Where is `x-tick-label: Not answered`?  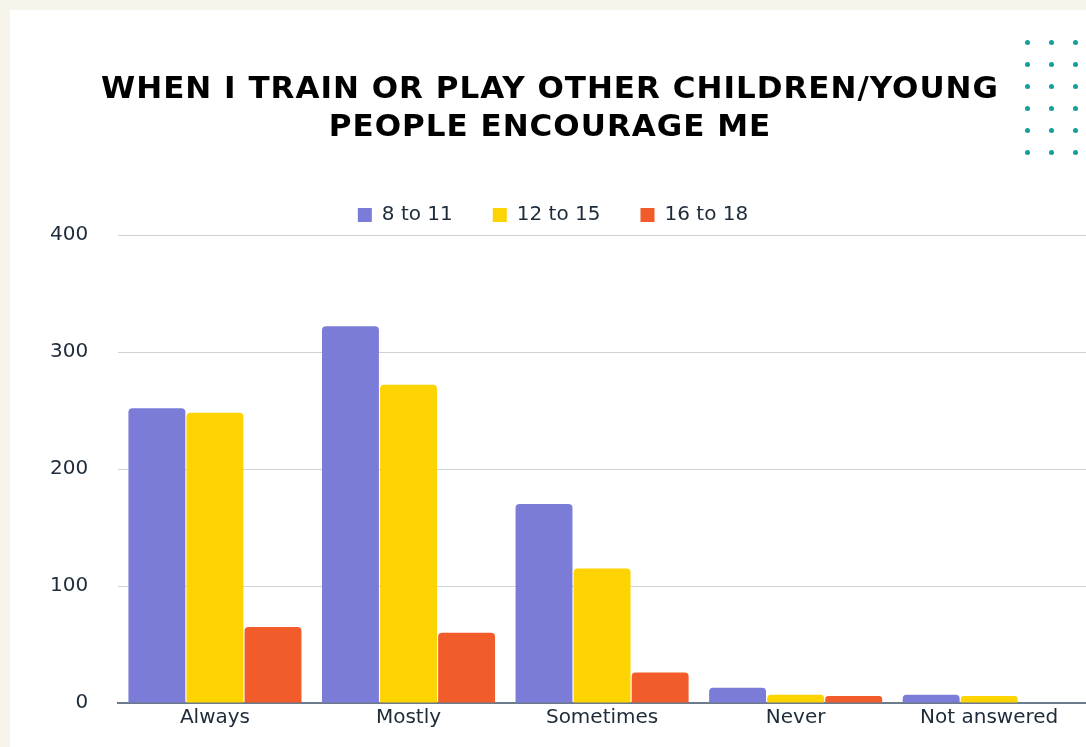
x-tick-label: Not answered is located at coordinates (989, 716).